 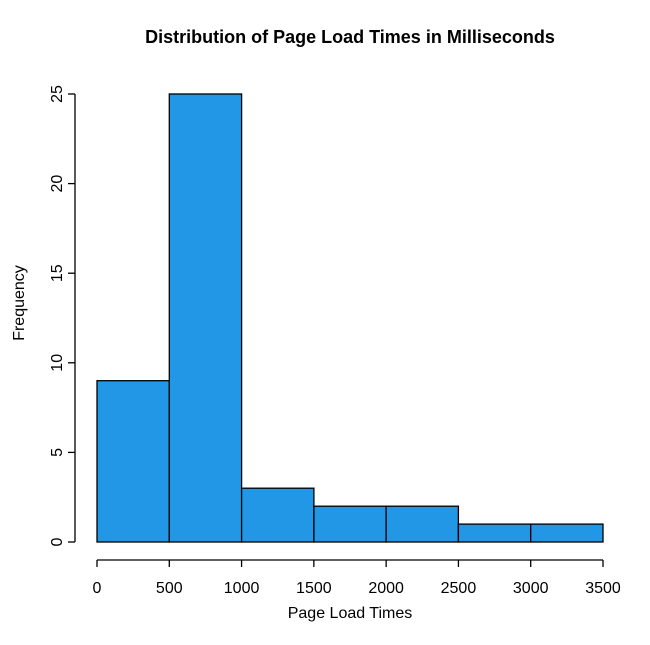 I want to click on y-tick-label: 0, so click(x=57, y=541).